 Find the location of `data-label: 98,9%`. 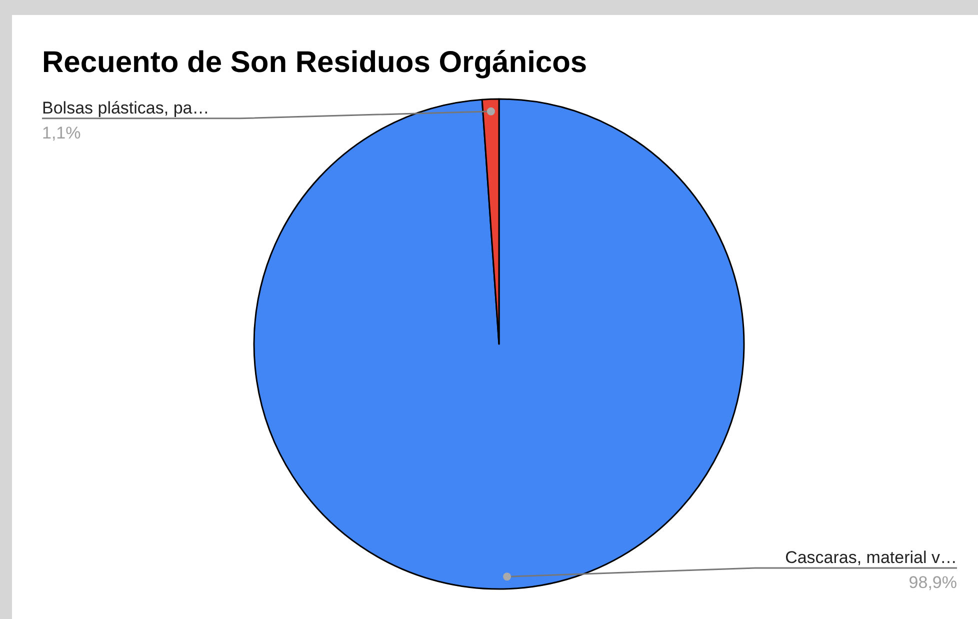

data-label: 98,9% is located at coordinates (932, 582).